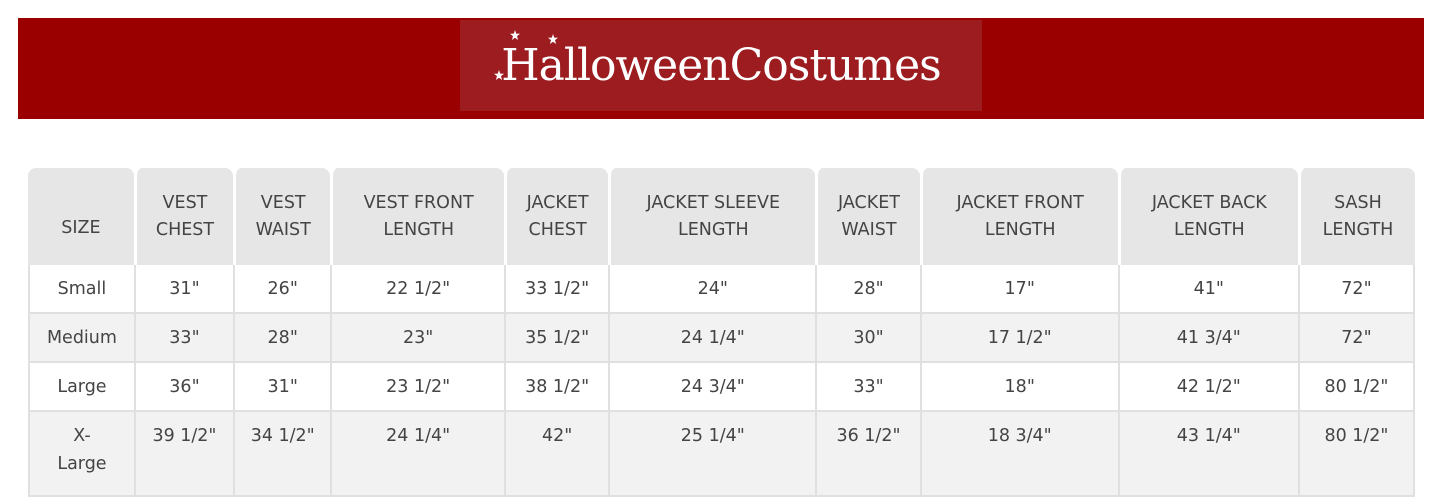  I want to click on measurement-cell: 17 1/2", so click(1018, 338).